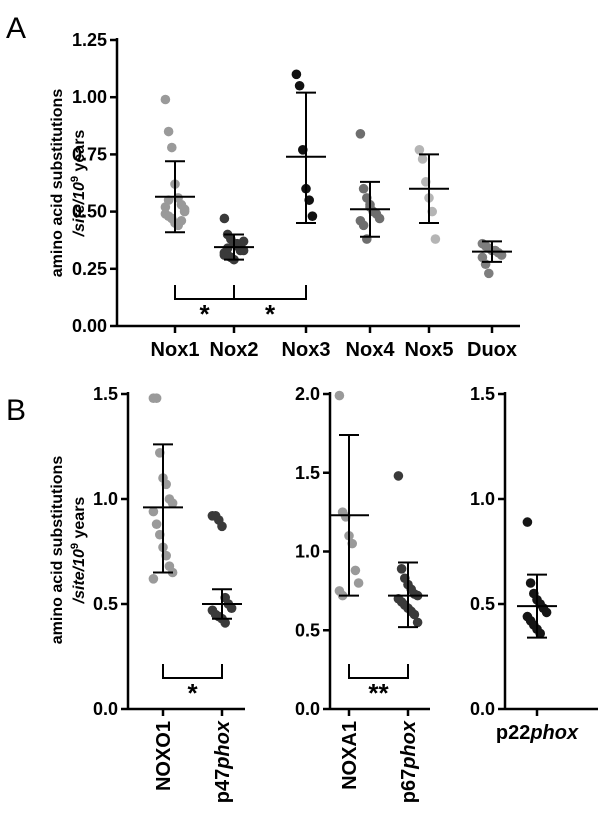 Image resolution: width=600 pixels, height=839 pixels. What do you see at coordinates (89, 154) in the screenshot?
I see `y-tick-label: 0.75` at bounding box center [89, 154].